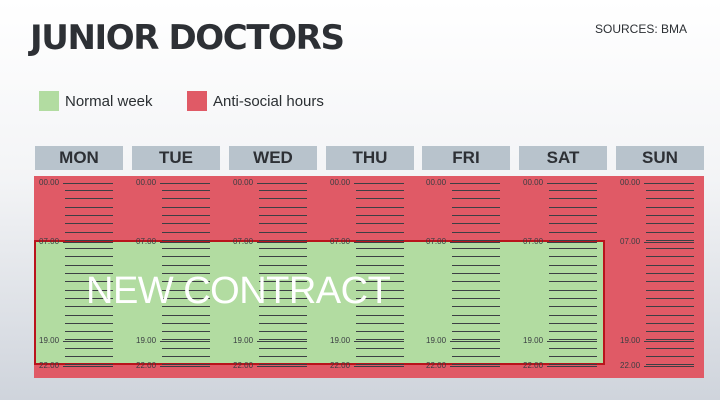 This screenshot has height=400, width=720. Describe the element at coordinates (49, 101) in the screenshot. I see `legend-swatch-normal-week` at that location.